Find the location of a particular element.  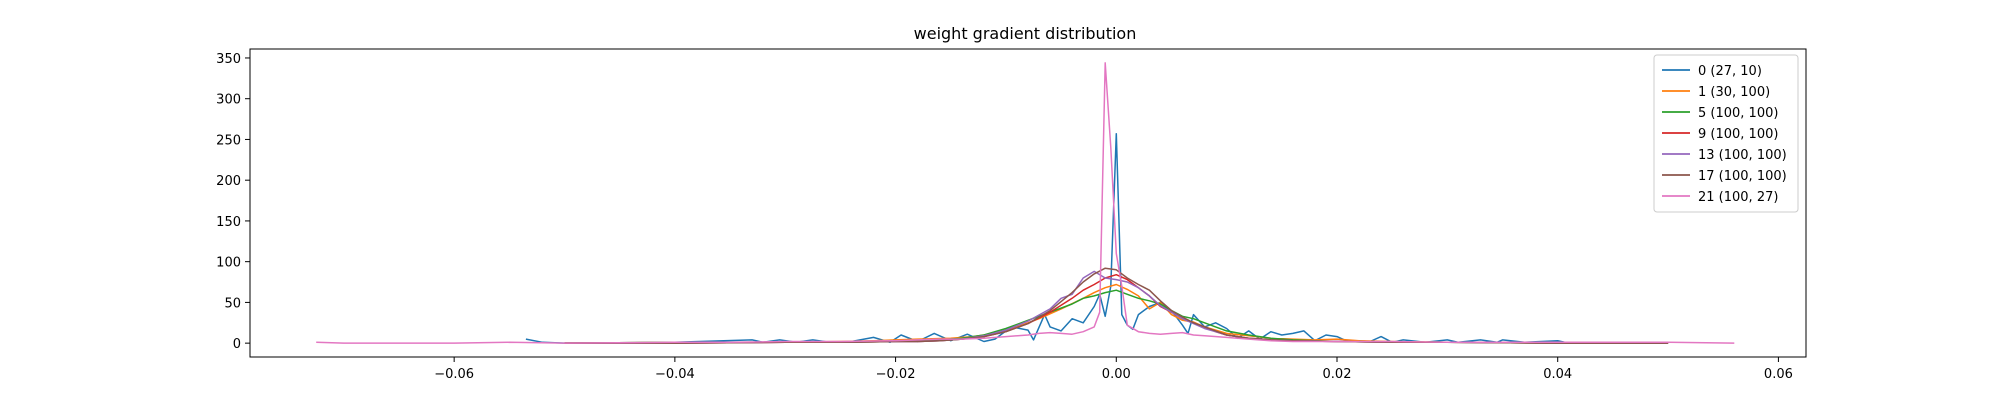

legend-label-2: 5 (100, 100) is located at coordinates (1738, 113).